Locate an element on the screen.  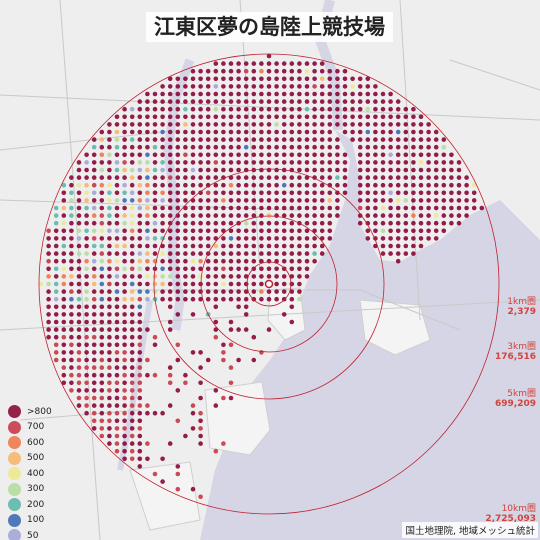
reclaimed-island is located at coordinates (395, 327).